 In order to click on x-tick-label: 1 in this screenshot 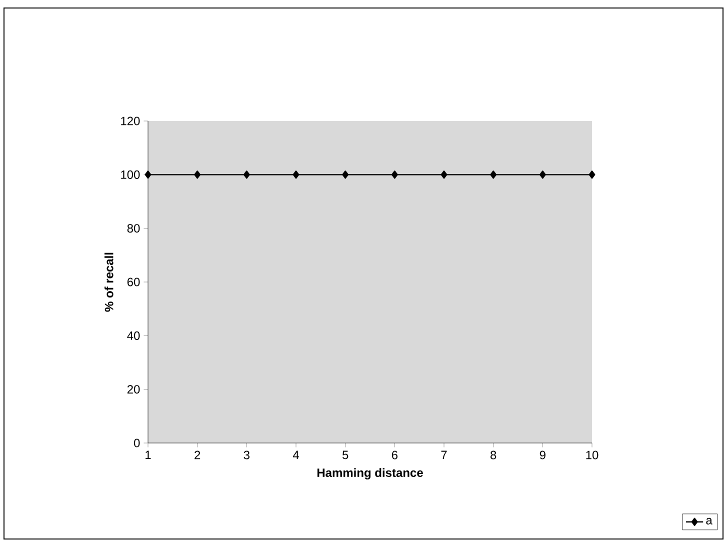, I will do `click(148, 455)`.